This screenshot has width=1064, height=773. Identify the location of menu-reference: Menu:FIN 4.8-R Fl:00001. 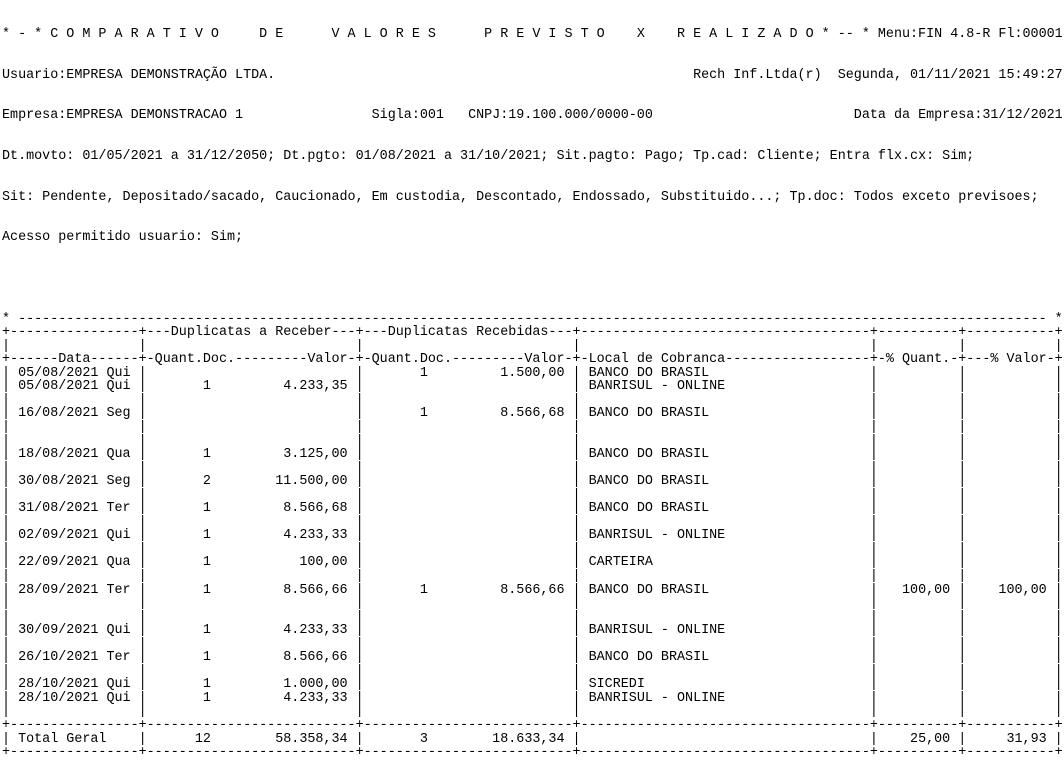
(970, 35).